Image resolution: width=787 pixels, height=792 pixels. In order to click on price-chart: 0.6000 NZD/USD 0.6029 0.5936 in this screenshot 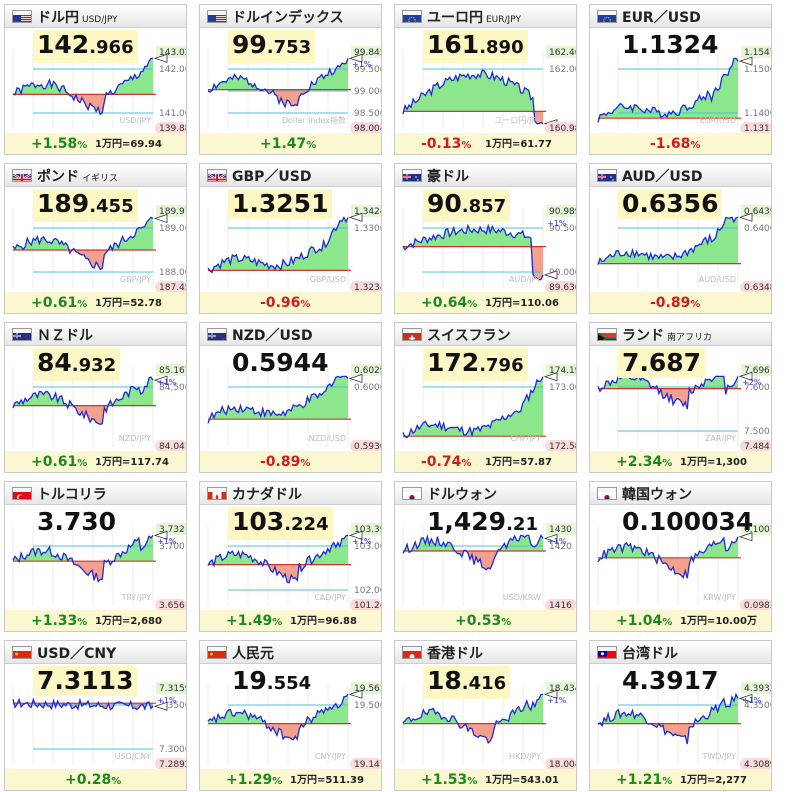, I will do `click(294, 407)`.